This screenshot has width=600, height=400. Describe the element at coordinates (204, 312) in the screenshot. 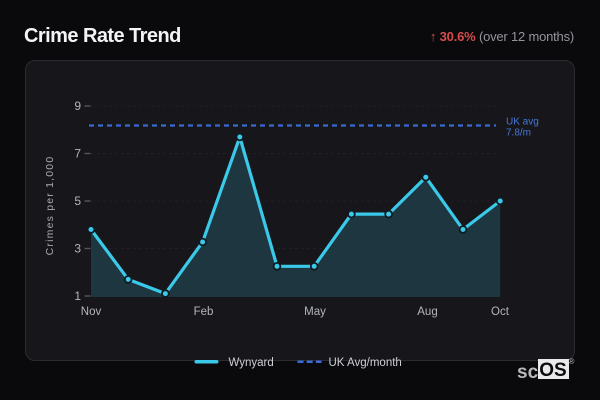

I see `svg-text: Feb` at that location.